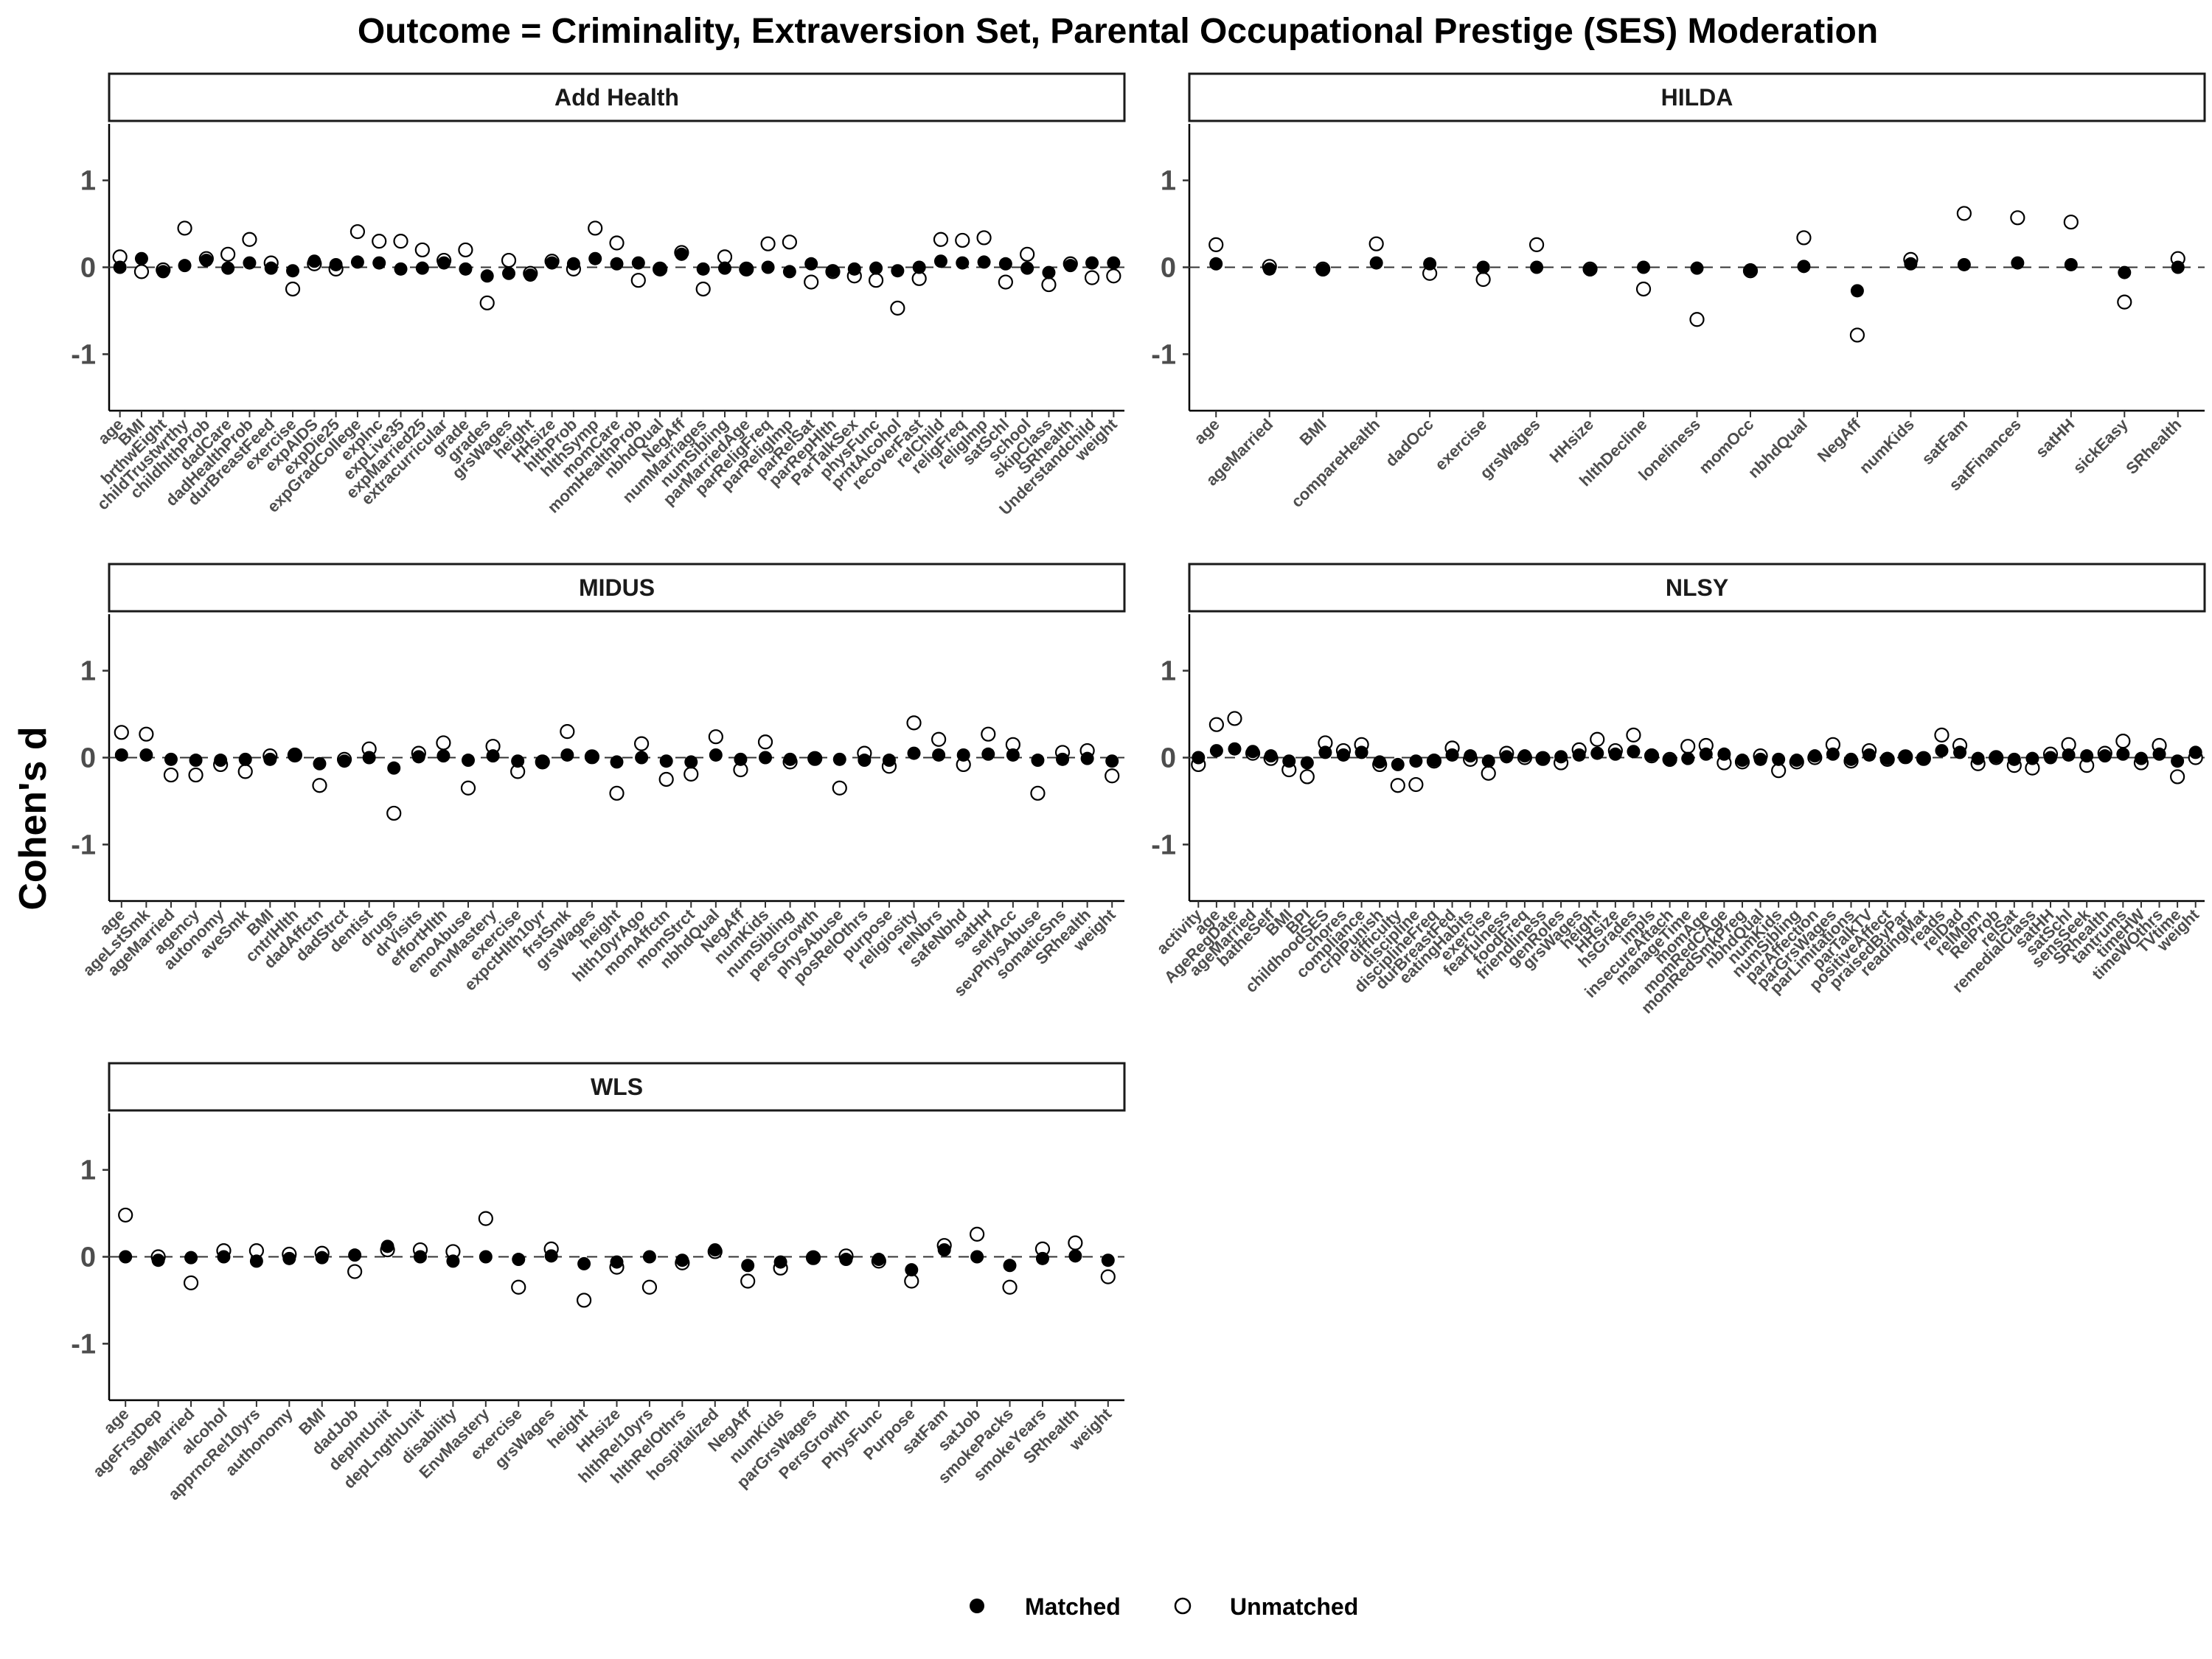  What do you see at coordinates (1294, 1606) in the screenshot?
I see `legend-unmatched-label: Unmatched` at bounding box center [1294, 1606].